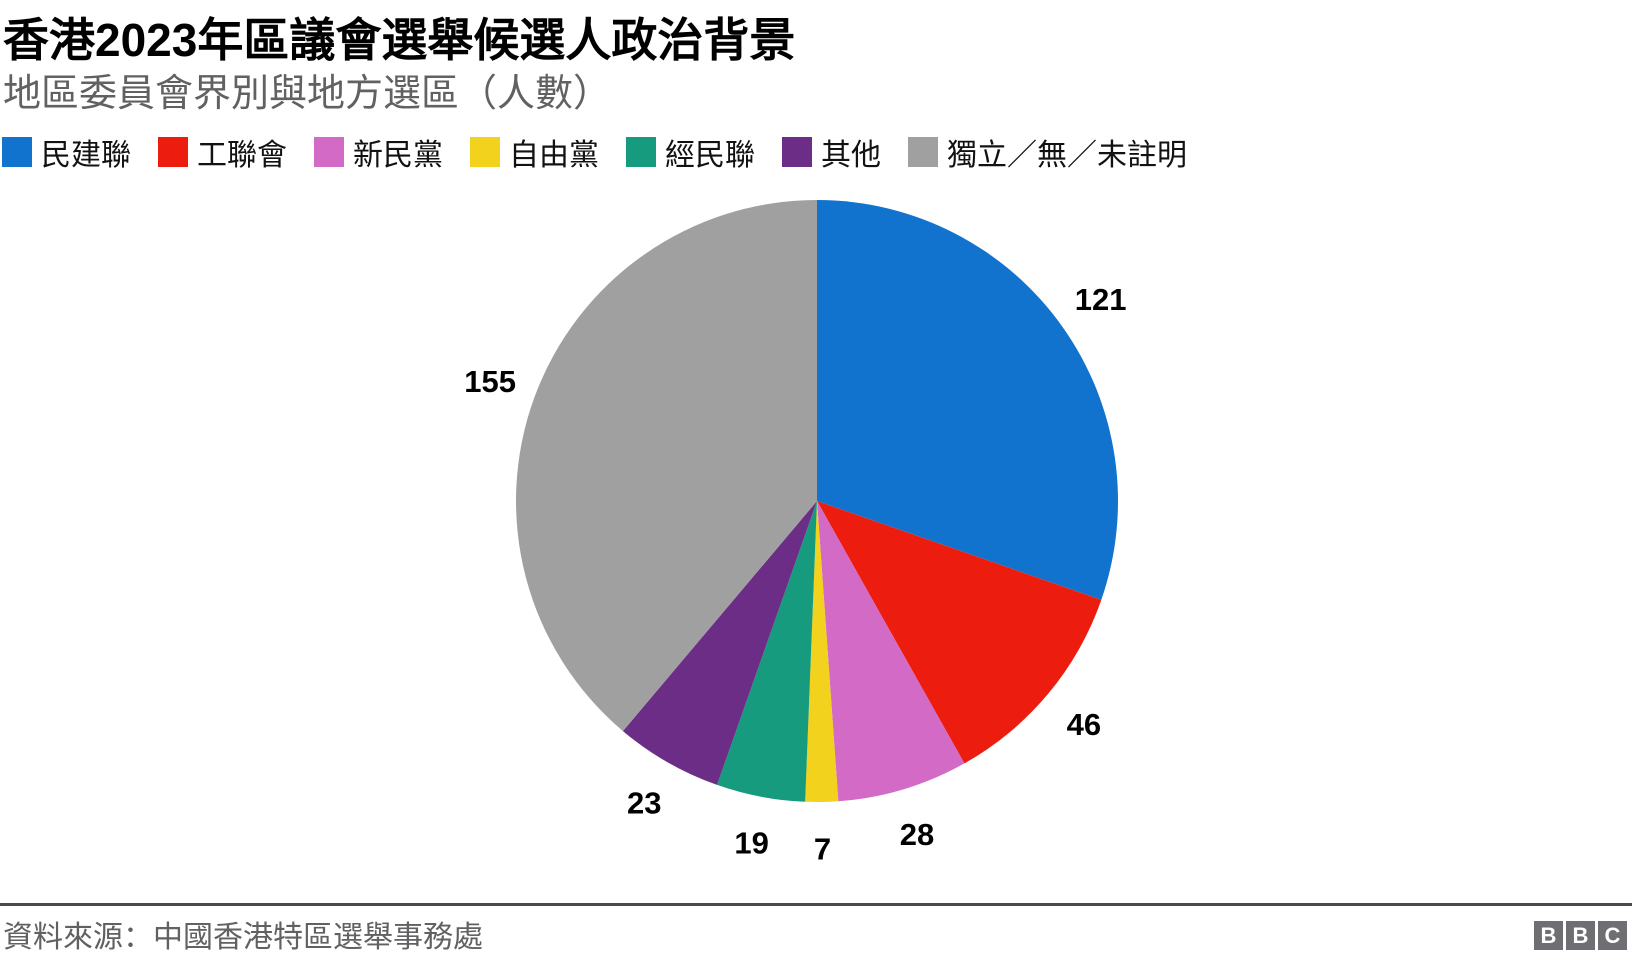 The width and height of the screenshot is (1632, 962). What do you see at coordinates (710, 155) in the screenshot?
I see `legend-label: 經民聯` at bounding box center [710, 155].